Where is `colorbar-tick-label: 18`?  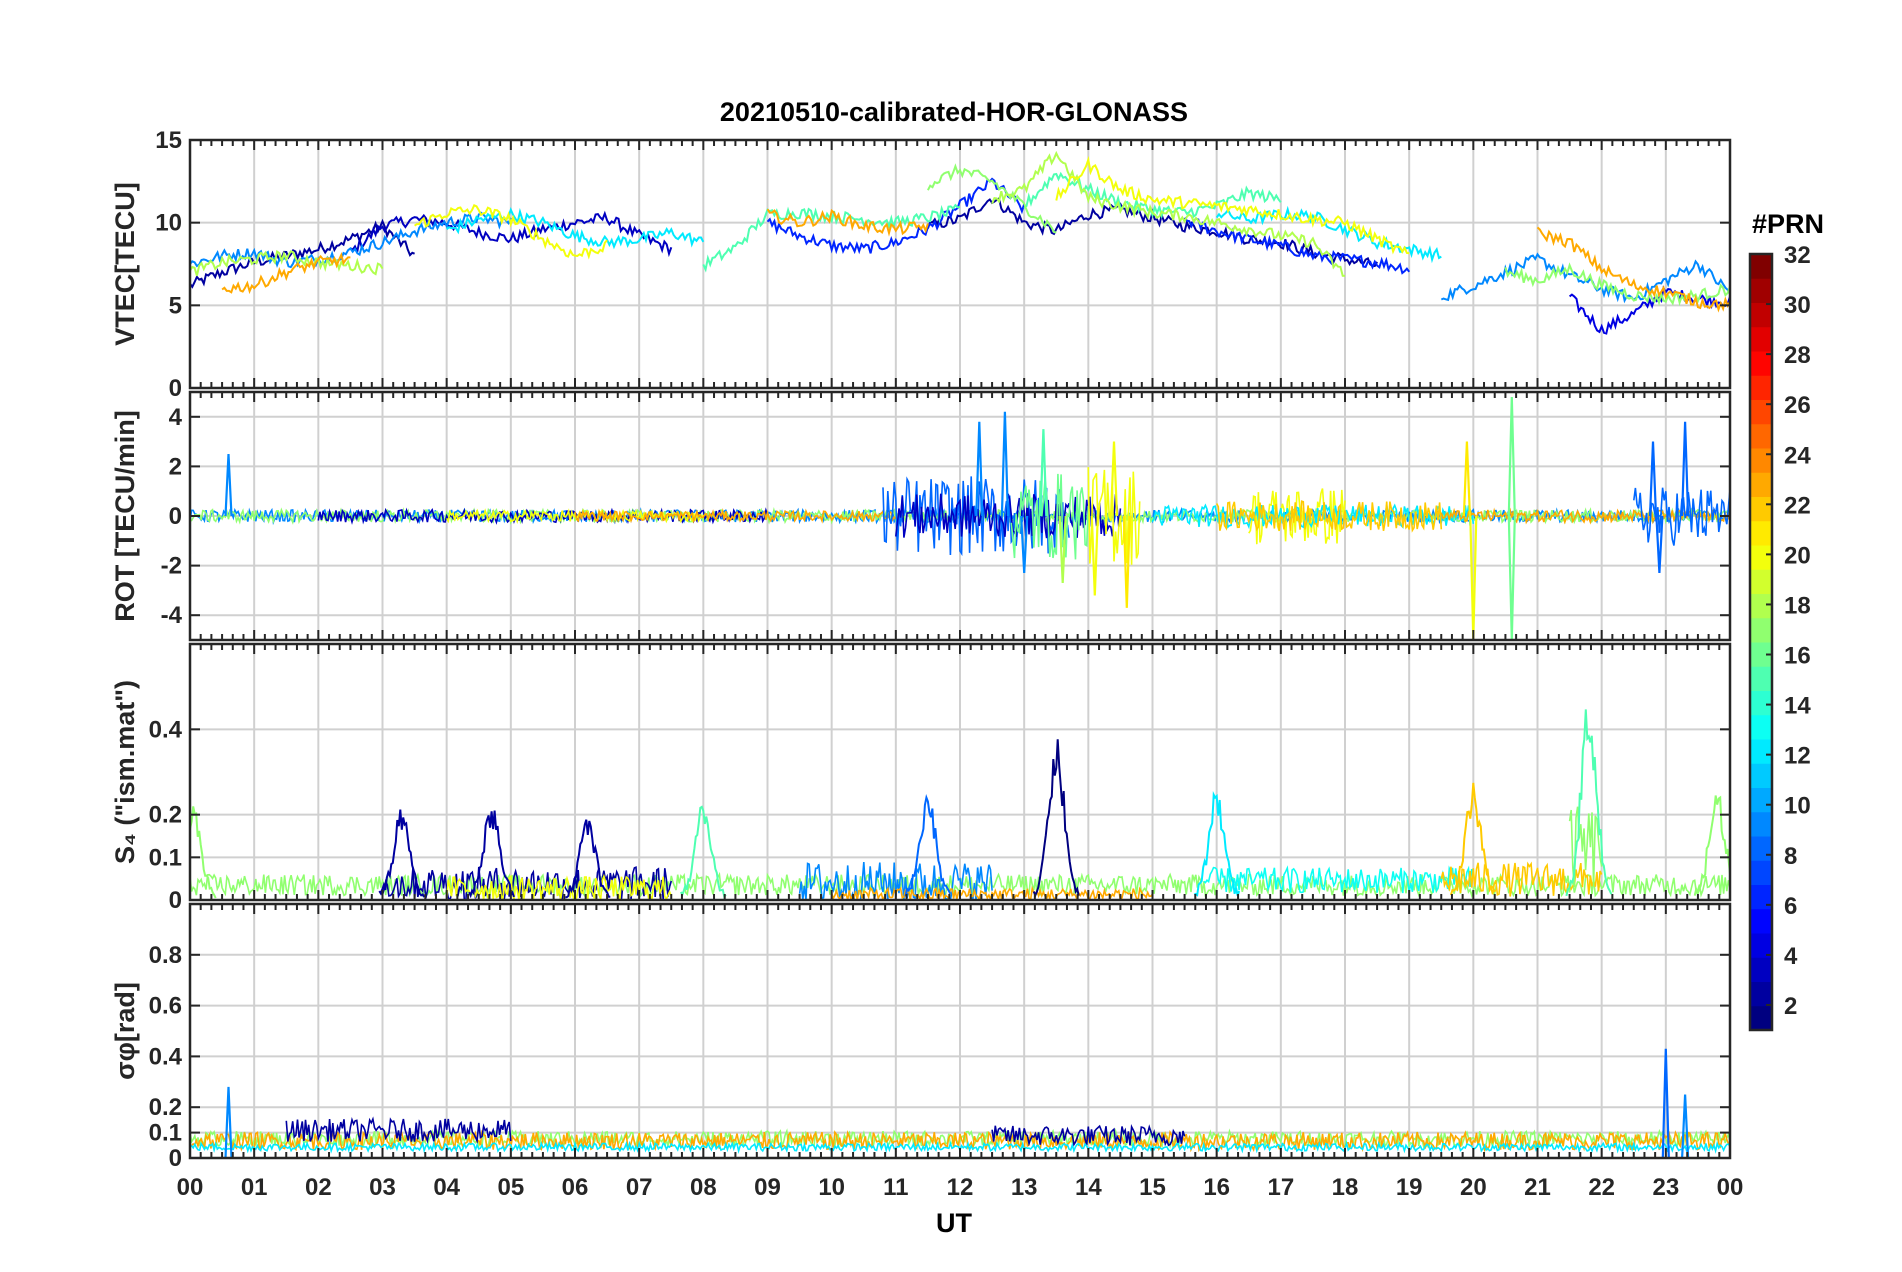
colorbar-tick-label: 18 is located at coordinates (1797, 605).